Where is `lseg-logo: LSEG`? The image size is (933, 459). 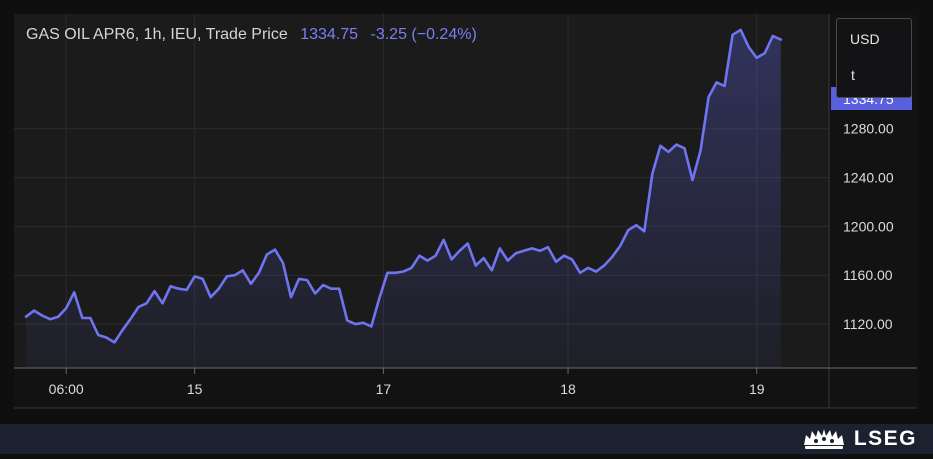 lseg-logo: LSEG is located at coordinates (859, 439).